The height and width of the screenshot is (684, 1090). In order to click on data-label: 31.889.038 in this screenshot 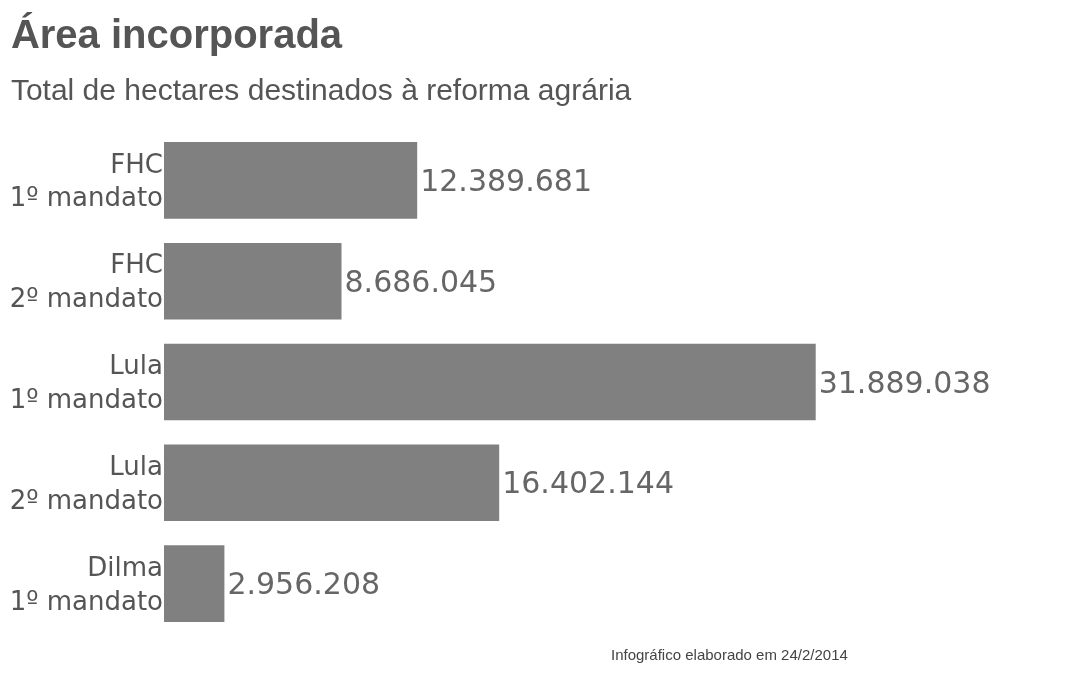, I will do `click(904, 382)`.